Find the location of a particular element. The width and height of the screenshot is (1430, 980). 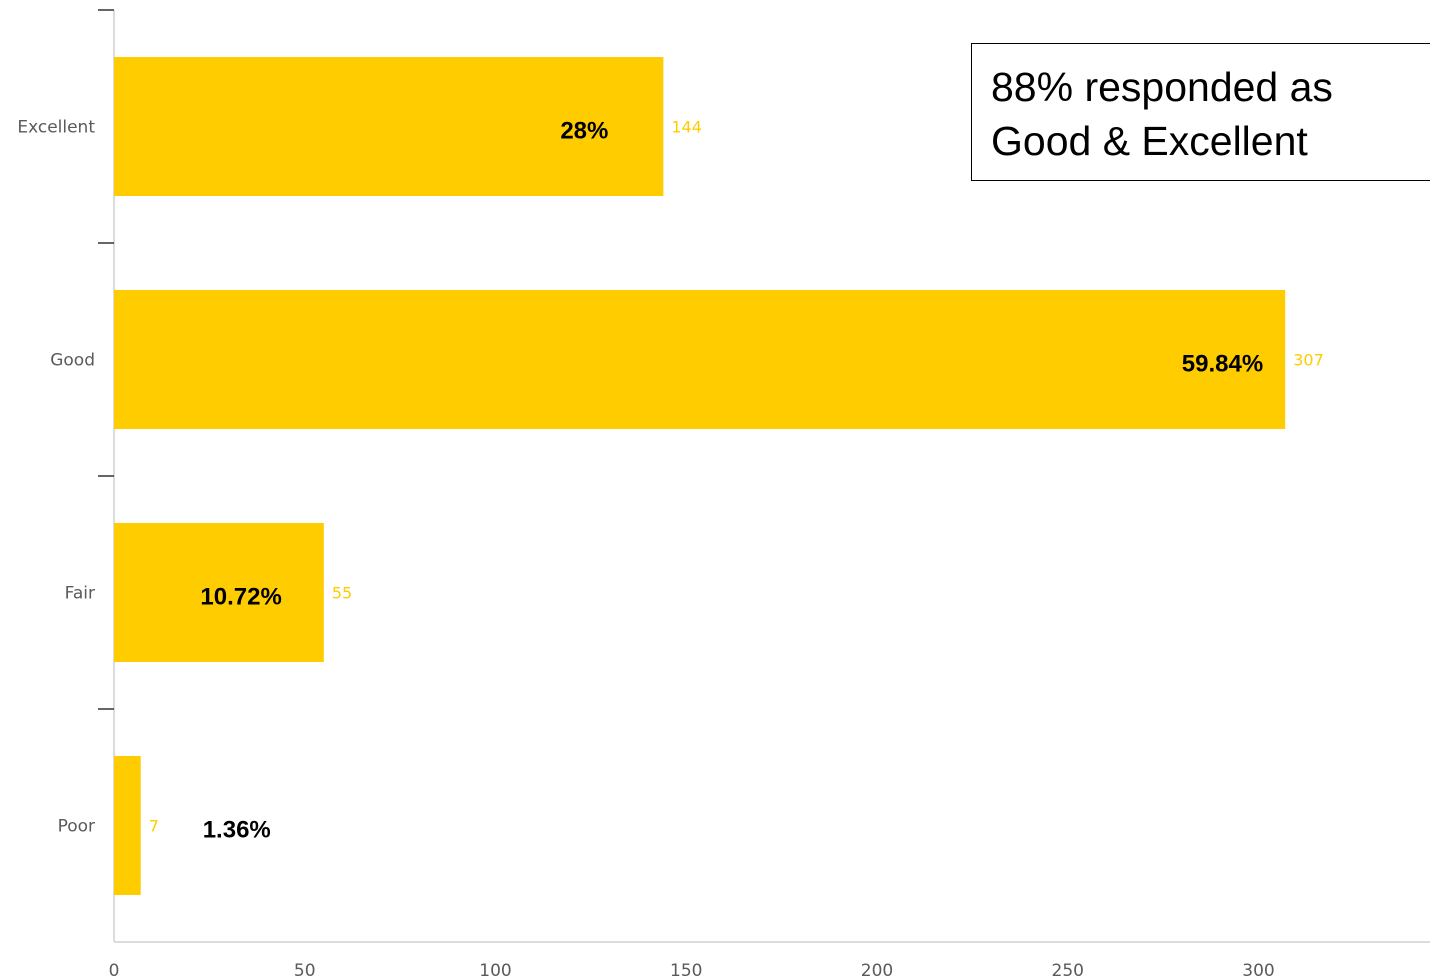

y-axis-ticks is located at coordinates (106, 359).